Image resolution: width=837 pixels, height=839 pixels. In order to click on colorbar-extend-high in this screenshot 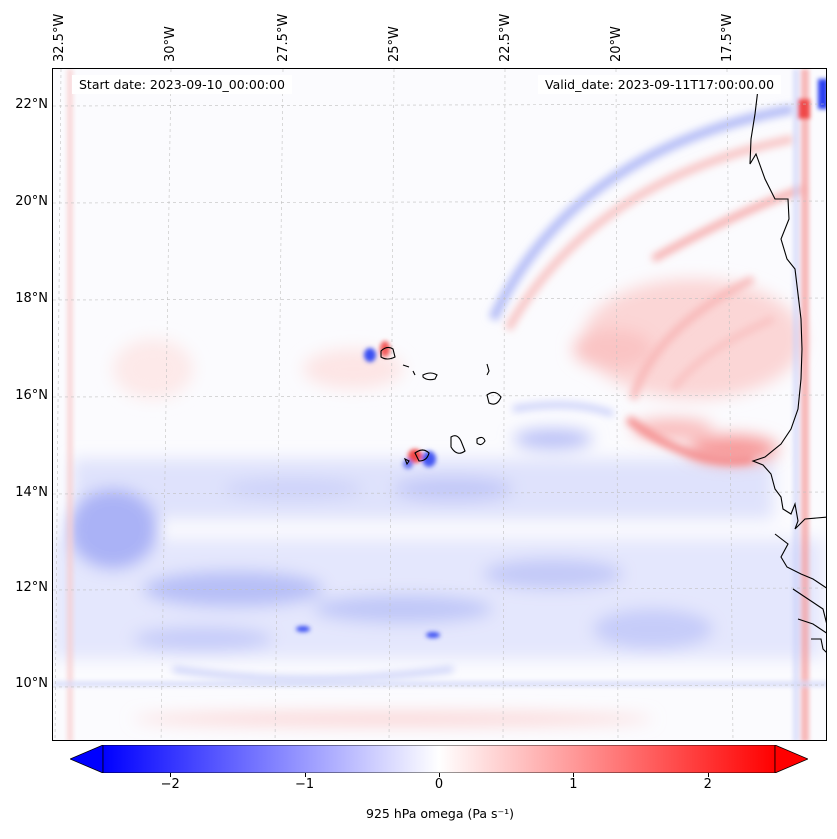, I will do `click(792, 759)`.